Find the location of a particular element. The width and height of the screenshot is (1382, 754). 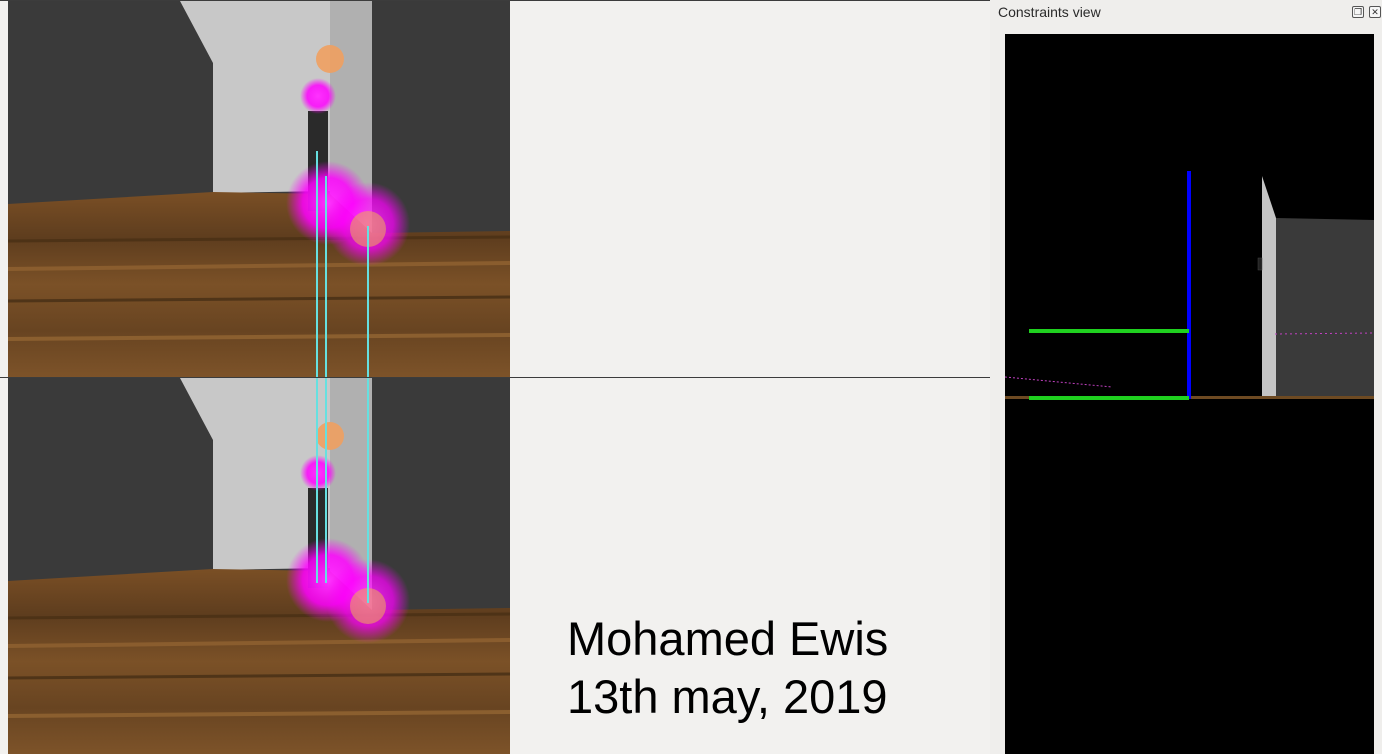

author-name: Mohamed Ewis is located at coordinates (728, 638).